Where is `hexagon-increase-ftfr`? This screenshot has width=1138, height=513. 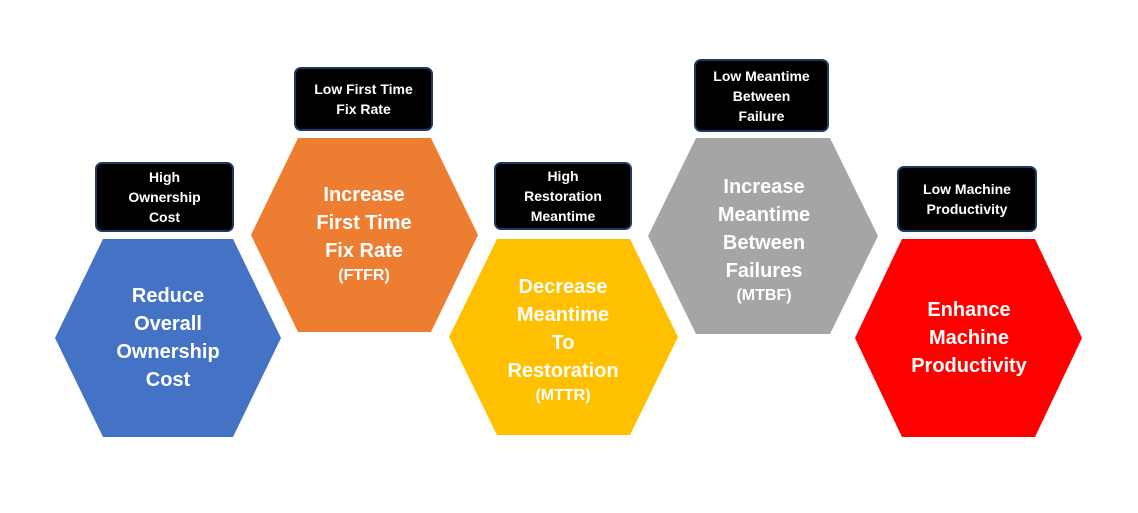
hexagon-increase-ftfr is located at coordinates (364, 235).